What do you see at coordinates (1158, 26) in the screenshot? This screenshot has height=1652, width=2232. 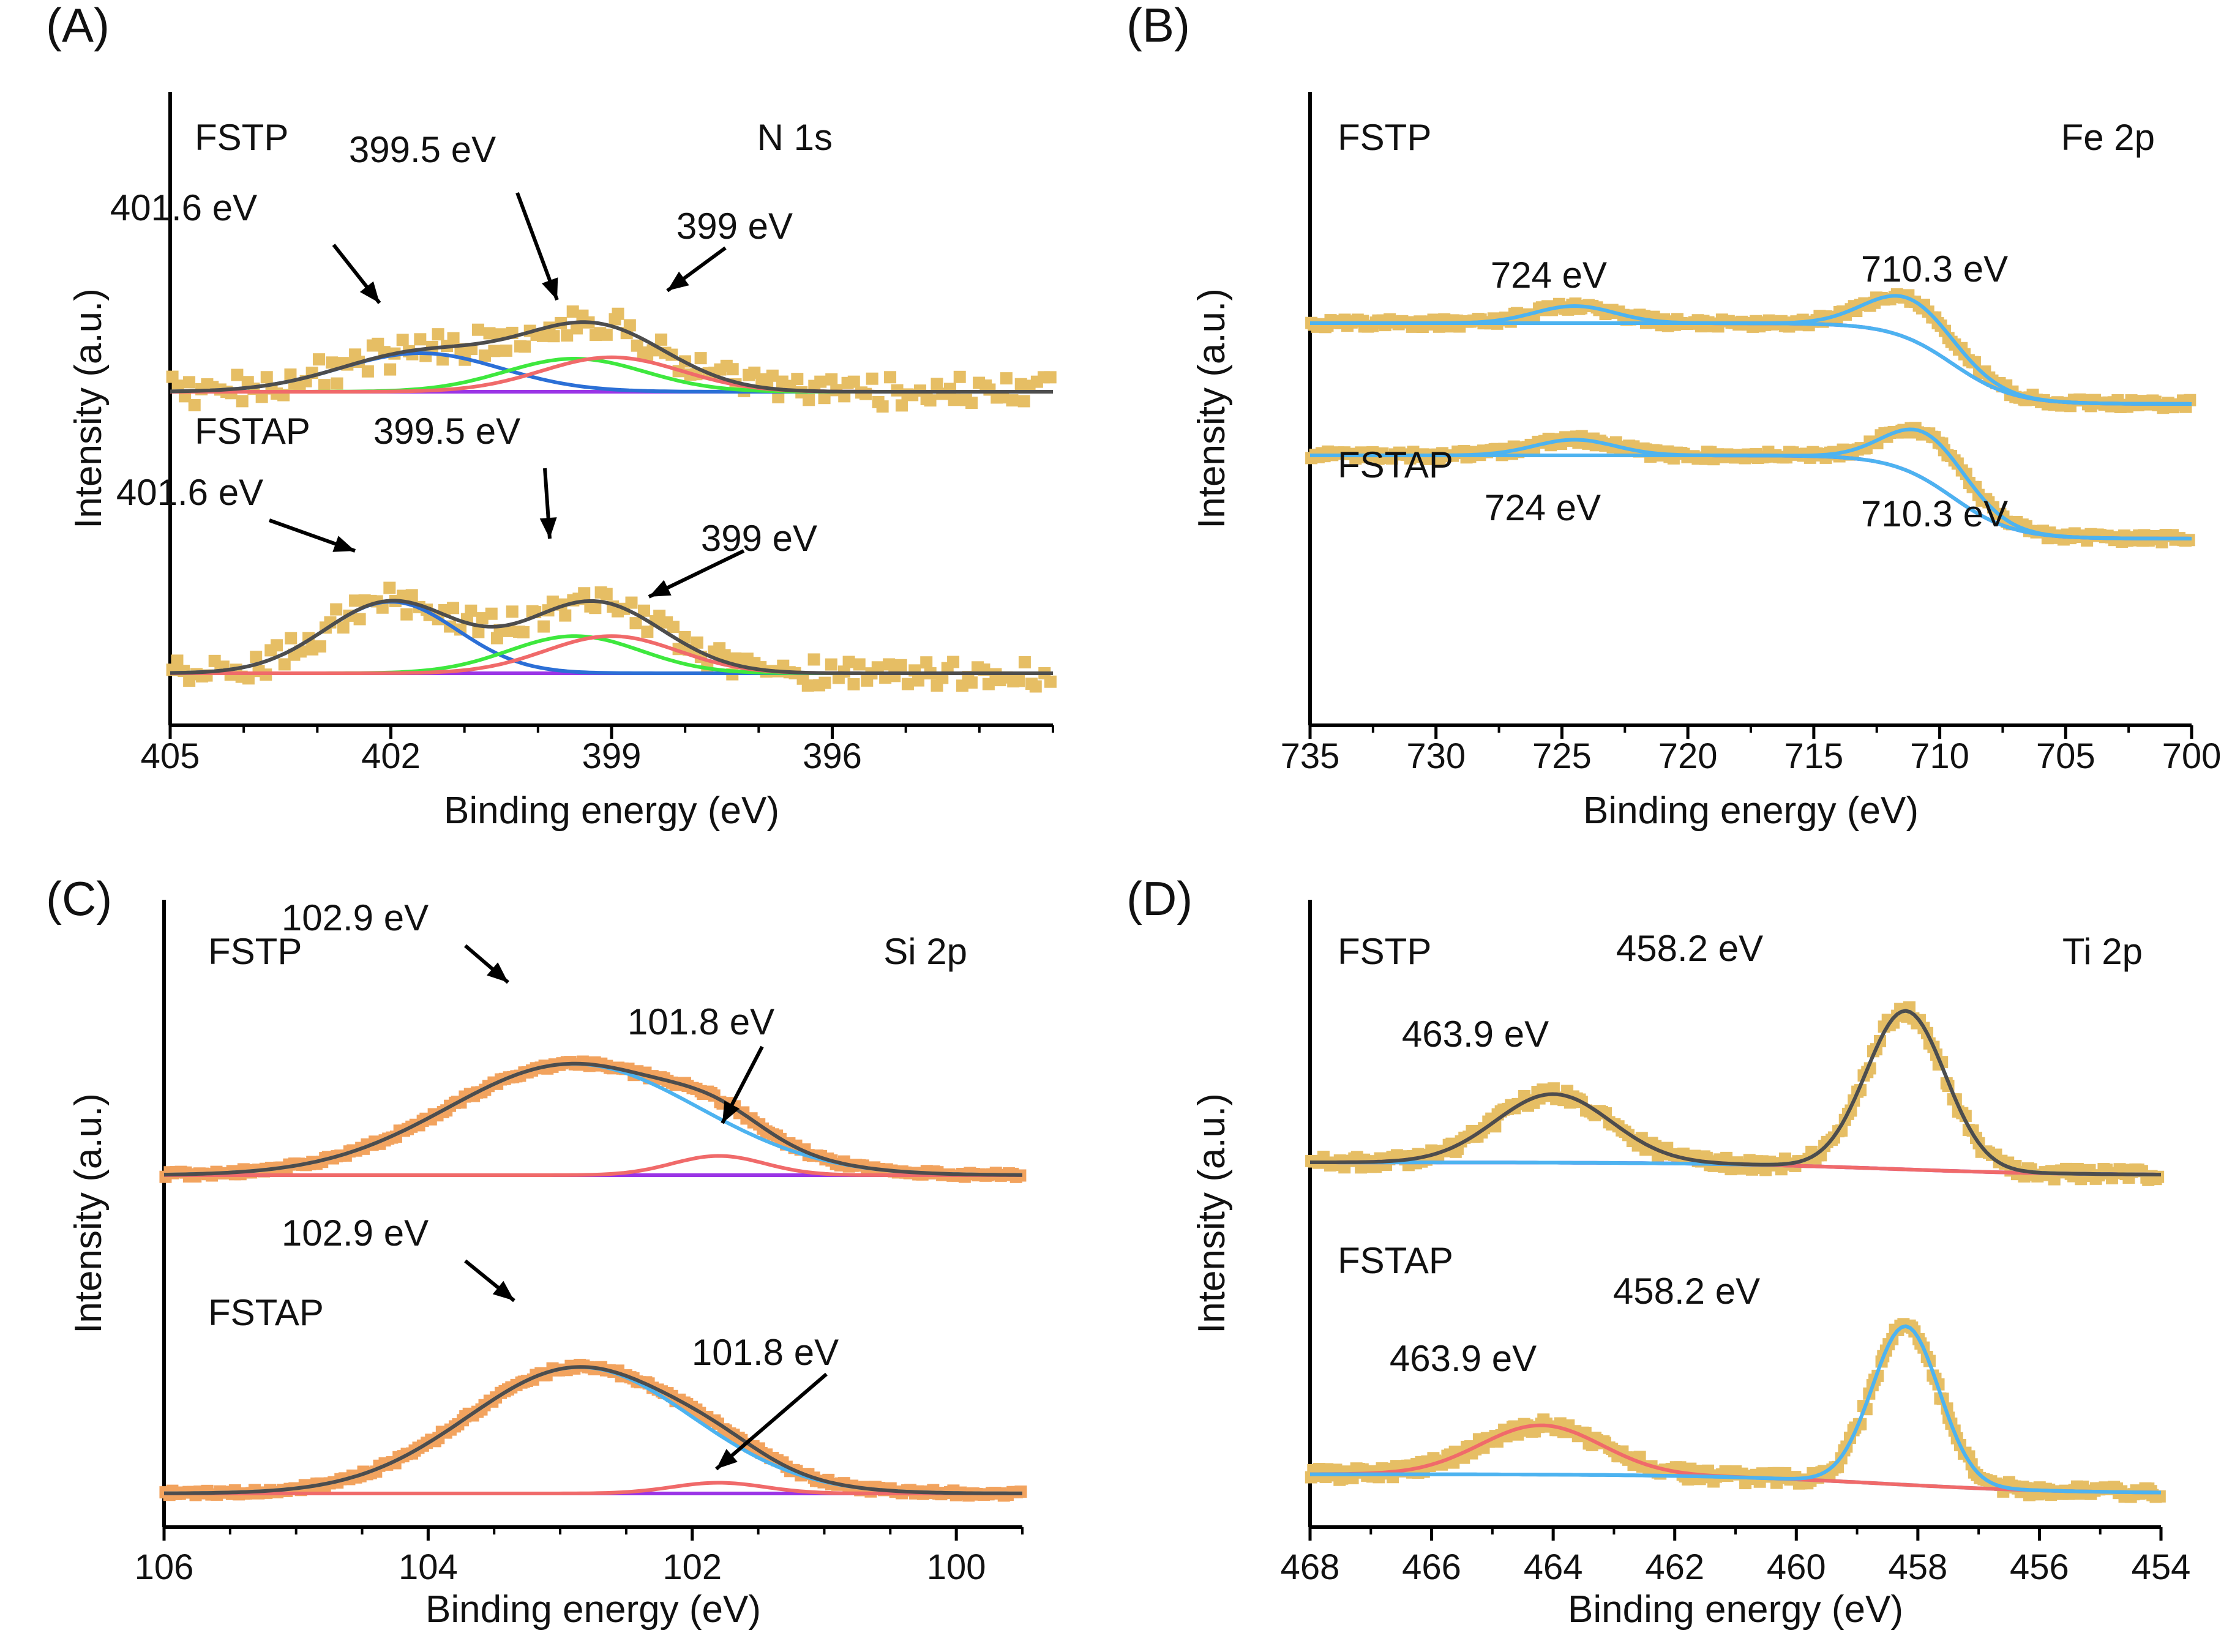 I see `panel-label: (B)` at bounding box center [1158, 26].